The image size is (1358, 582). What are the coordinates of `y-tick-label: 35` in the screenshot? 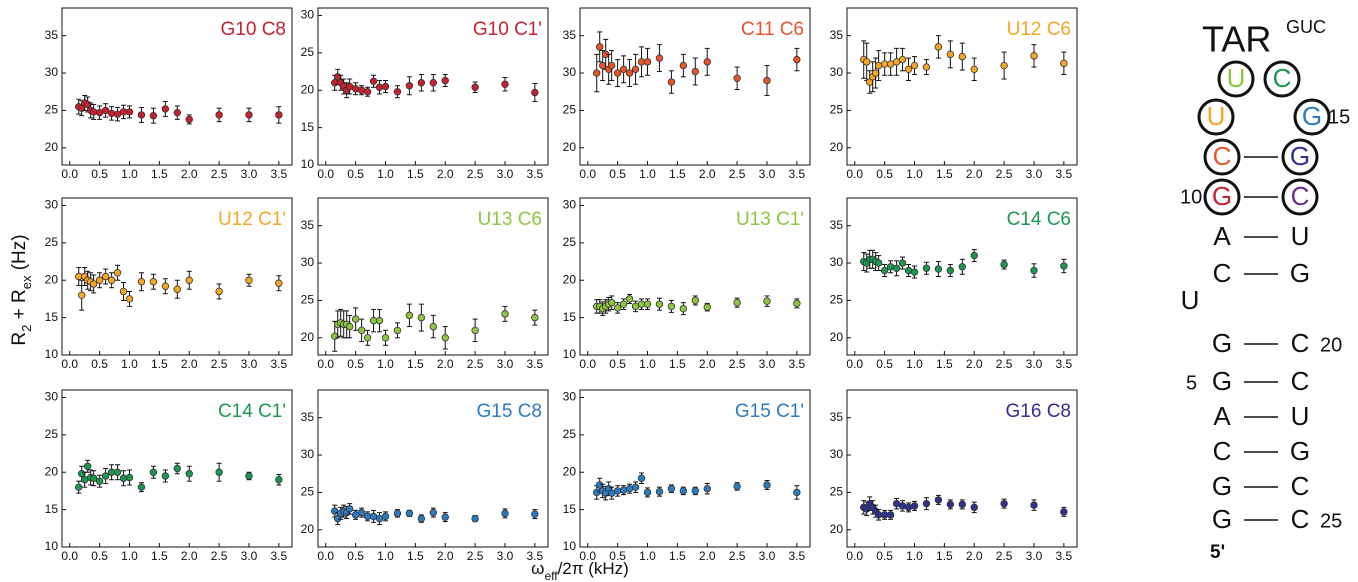 It's located at (837, 35).